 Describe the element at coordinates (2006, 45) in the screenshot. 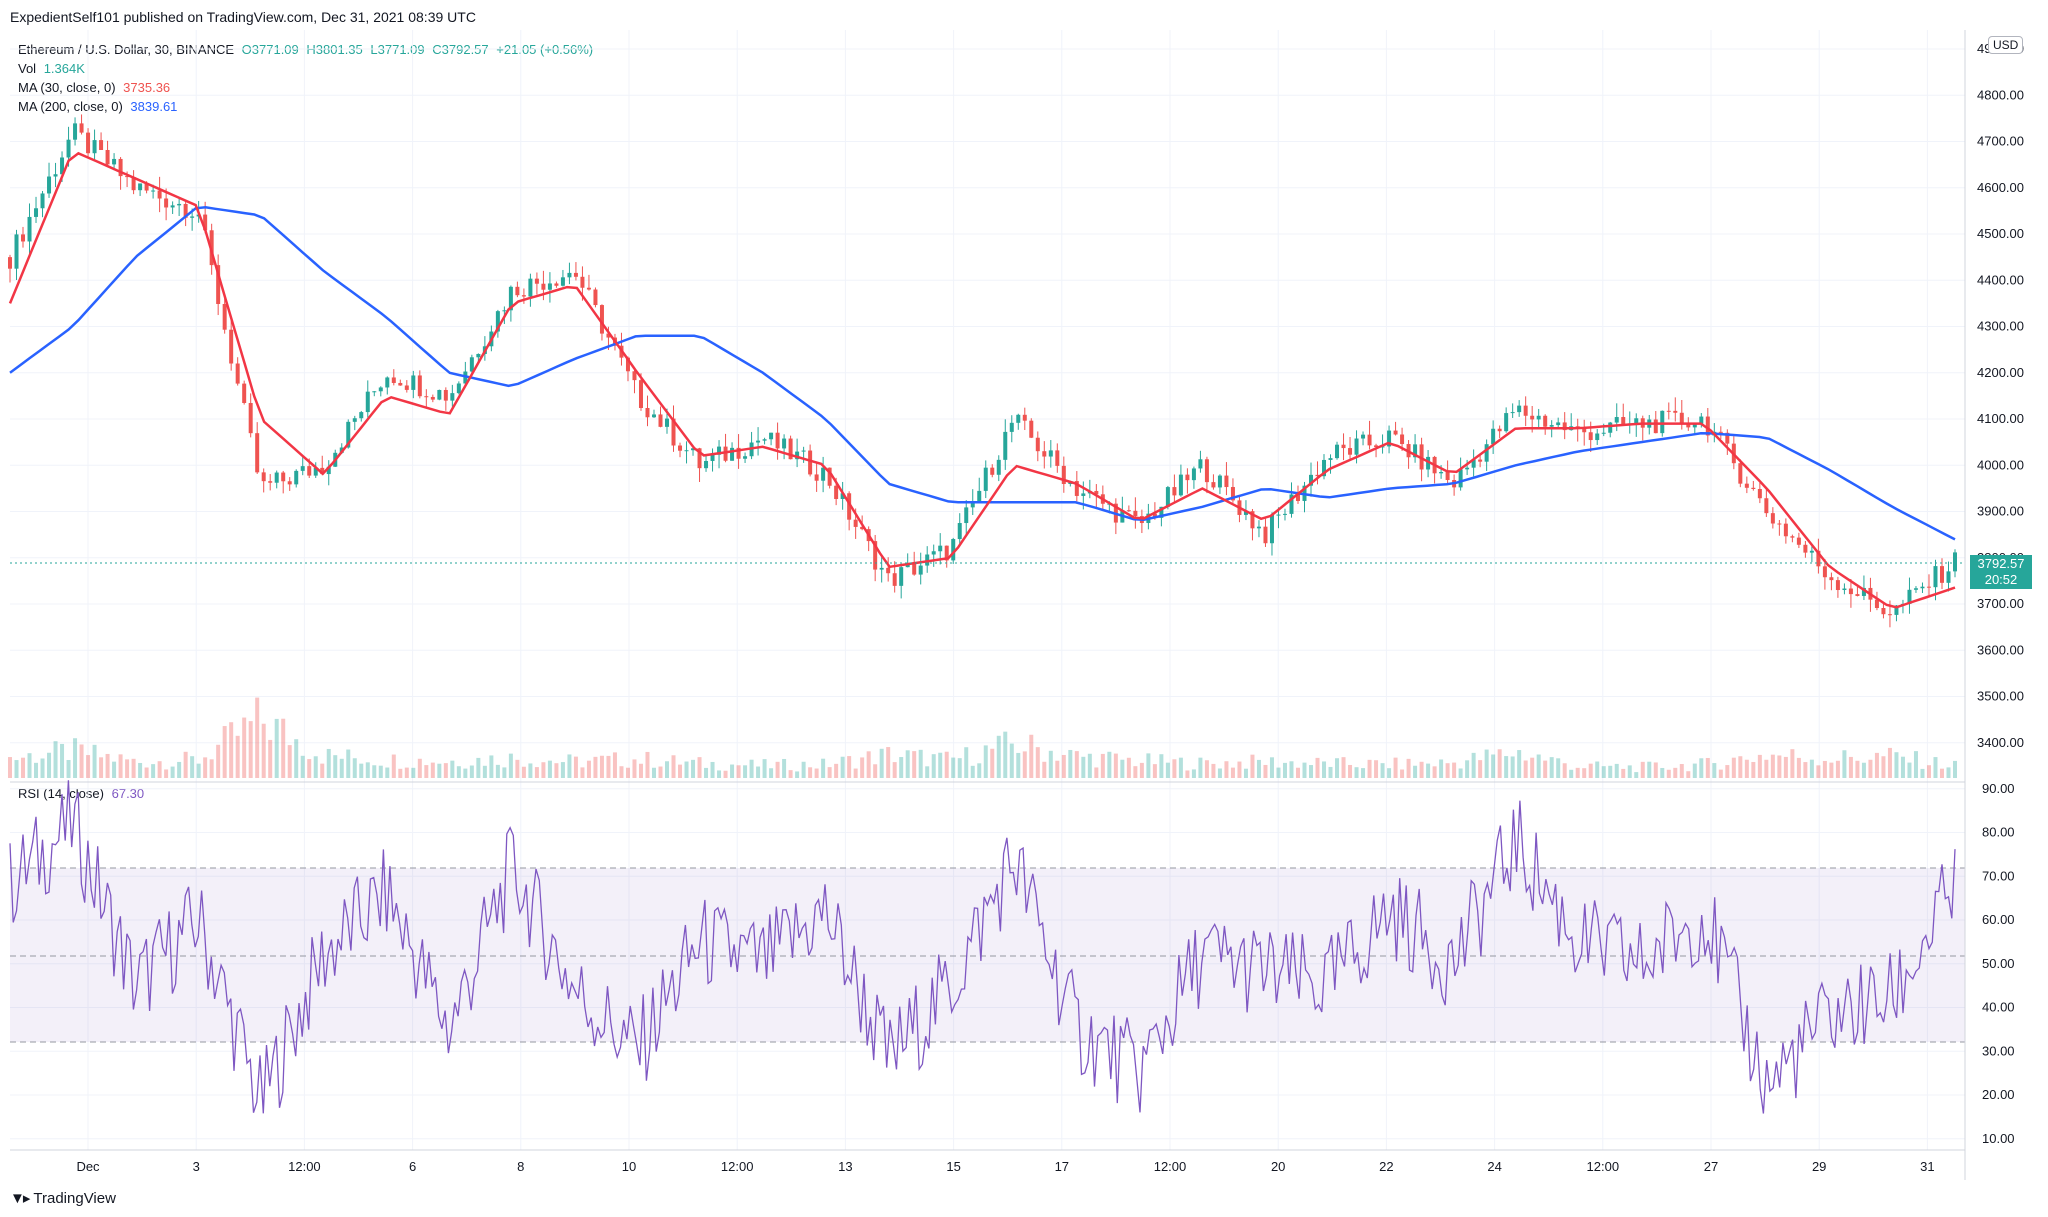

I see `currency-badge: USD` at that location.